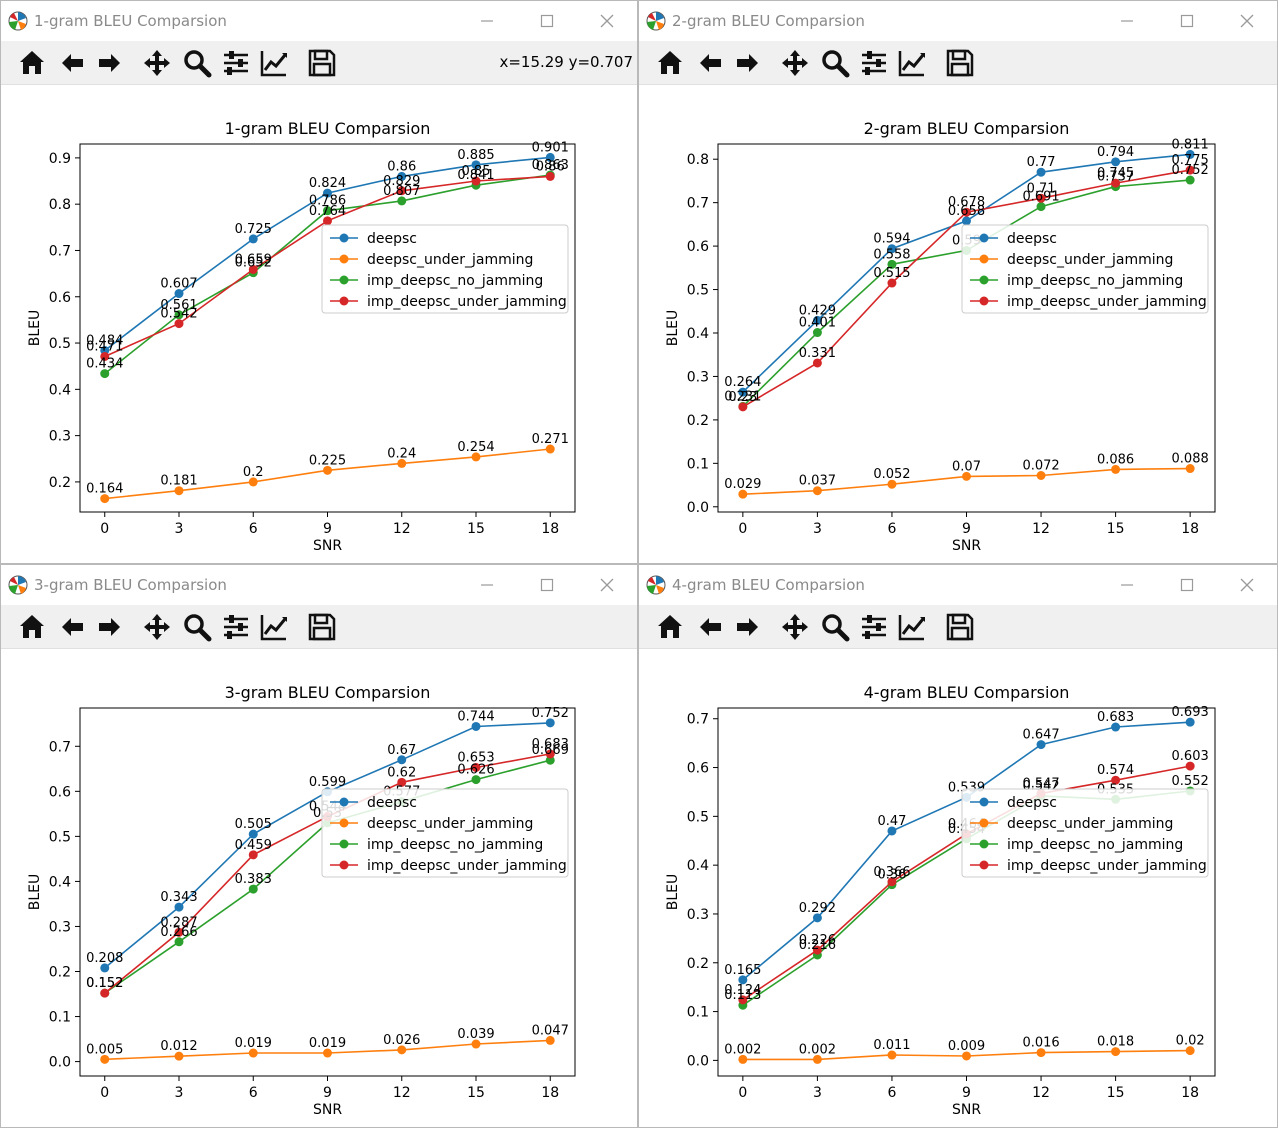 Image resolution: width=1278 pixels, height=1128 pixels. What do you see at coordinates (1040, 783) in the screenshot?
I see `data-label-imp_deepsc_under_jamming: 0.547` at bounding box center [1040, 783].